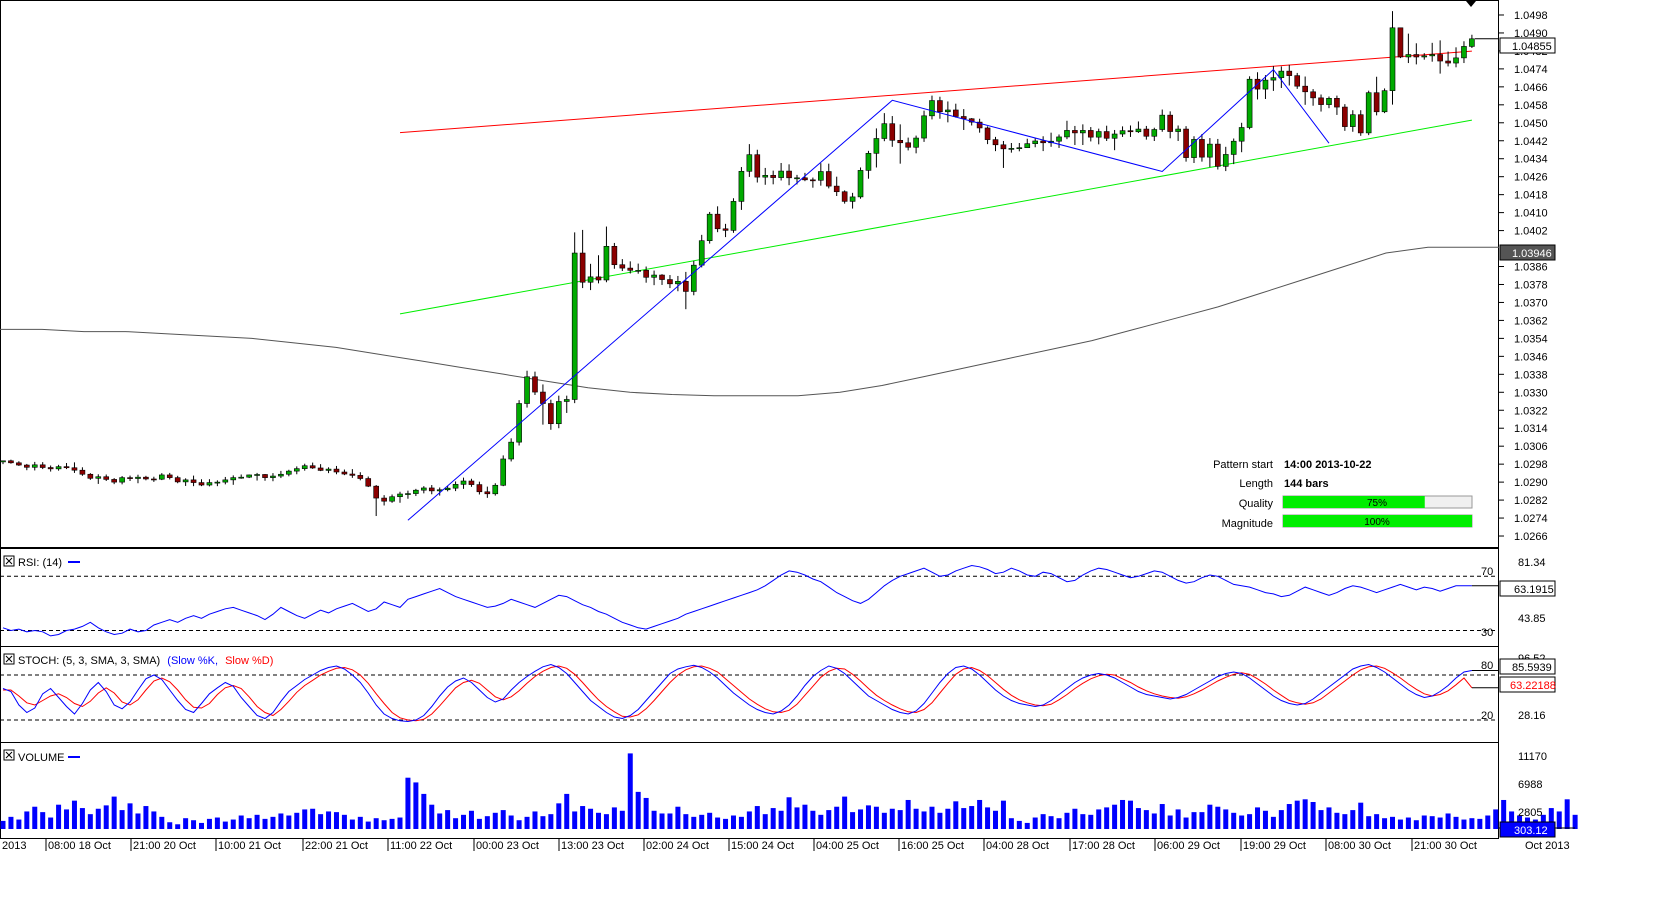 Image resolution: width=1655 pixels, height=902 pixels. Describe the element at coordinates (1471, 4) in the screenshot. I see `scroll-marker-icon` at that location.